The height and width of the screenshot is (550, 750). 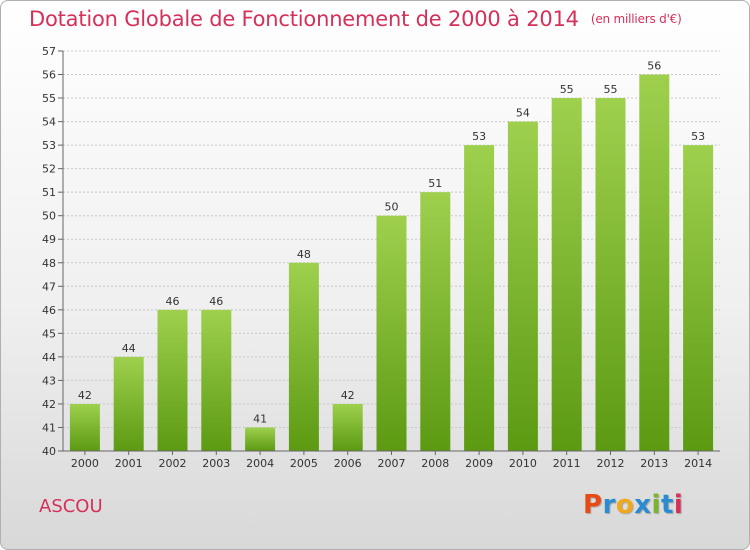 I want to click on y-tick-label: 54, so click(x=49, y=122).